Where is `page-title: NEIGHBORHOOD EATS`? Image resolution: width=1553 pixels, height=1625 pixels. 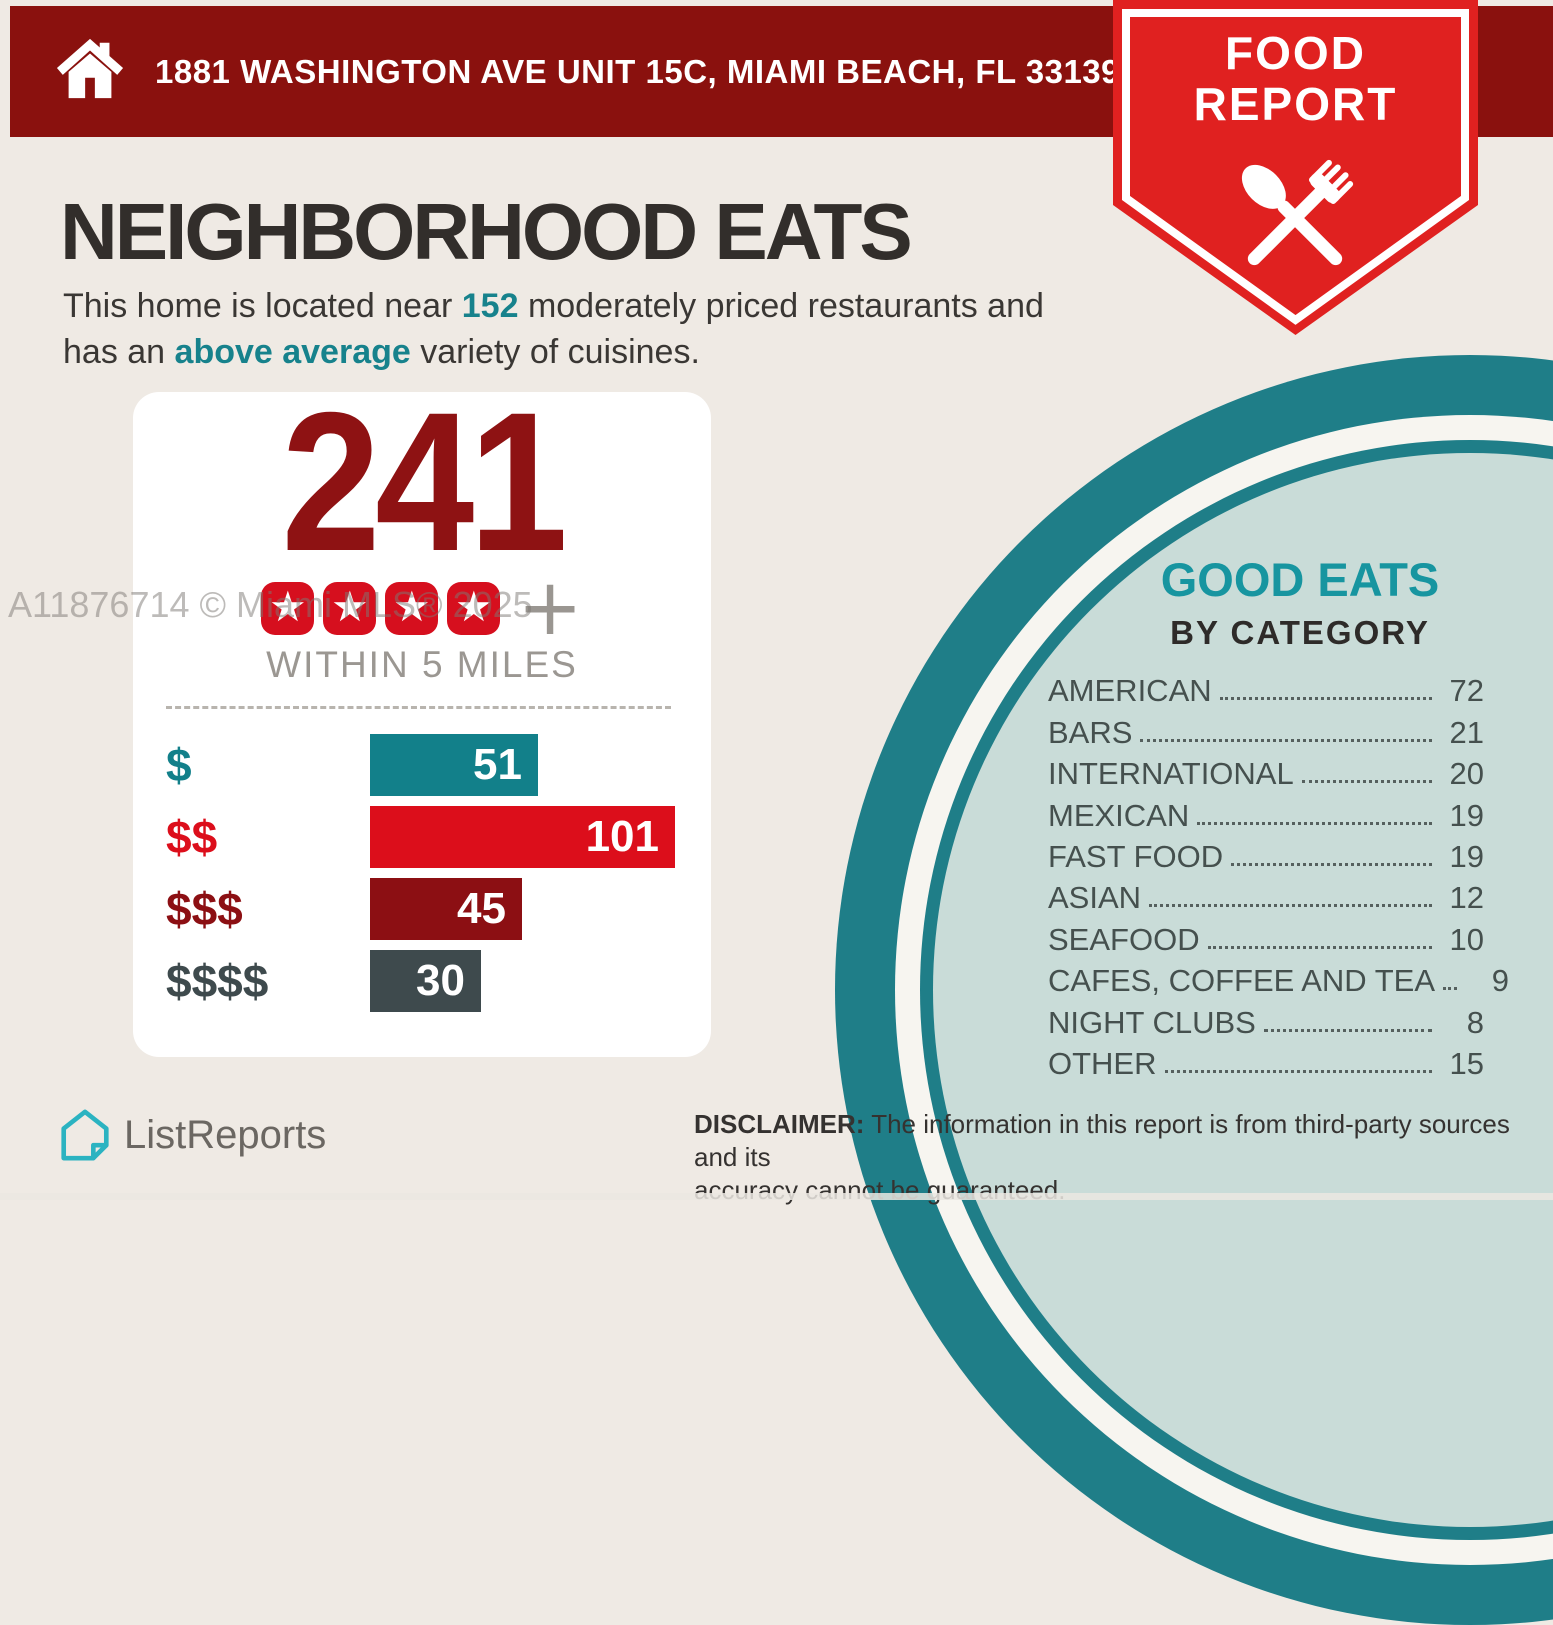
page-title: NEIGHBORHOOD EATS is located at coordinates (486, 231).